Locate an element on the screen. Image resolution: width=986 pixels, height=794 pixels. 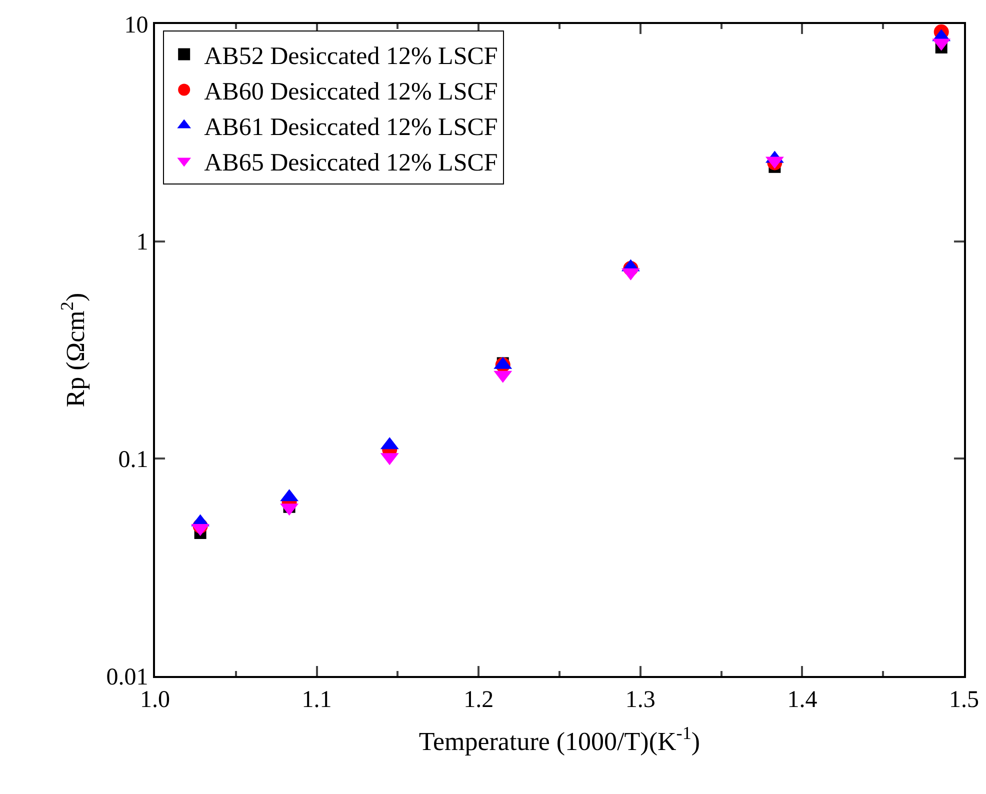
legend-label: AB65 Desiccated 12% LSCF is located at coordinates (351, 163).